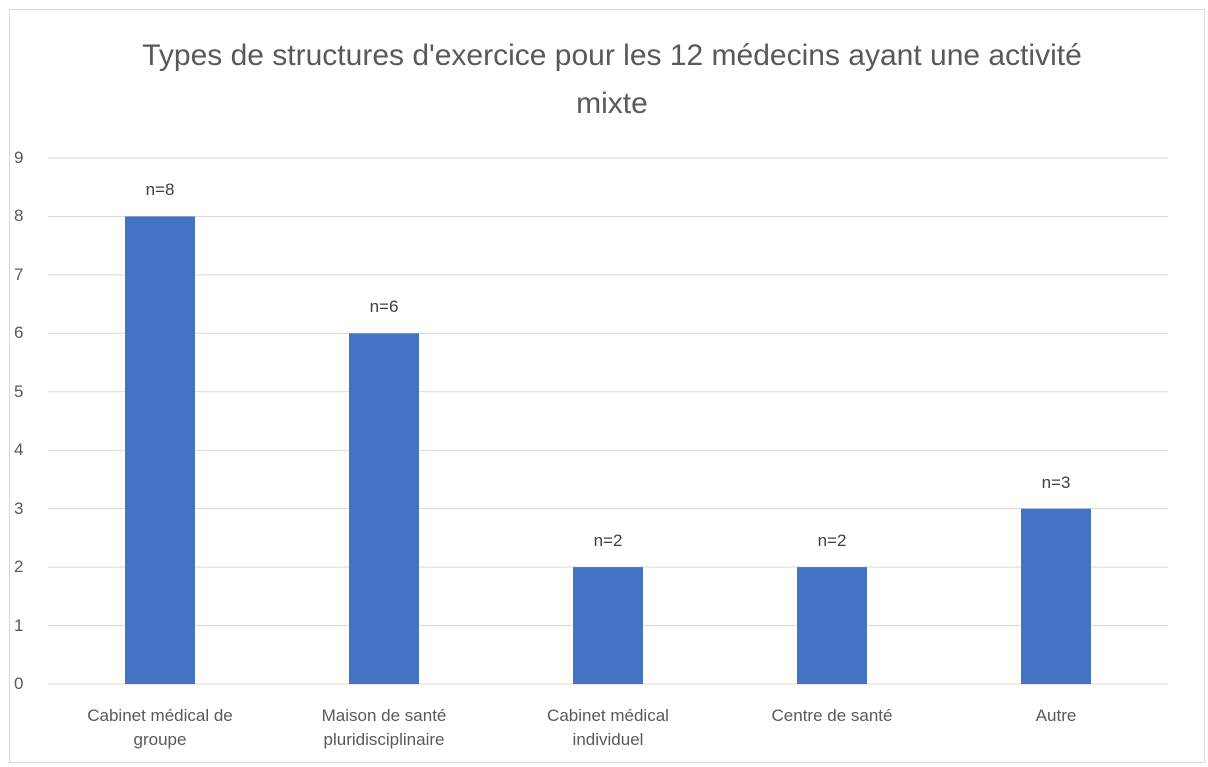 The width and height of the screenshot is (1208, 767). I want to click on y-tick-label: 6, so click(19, 333).